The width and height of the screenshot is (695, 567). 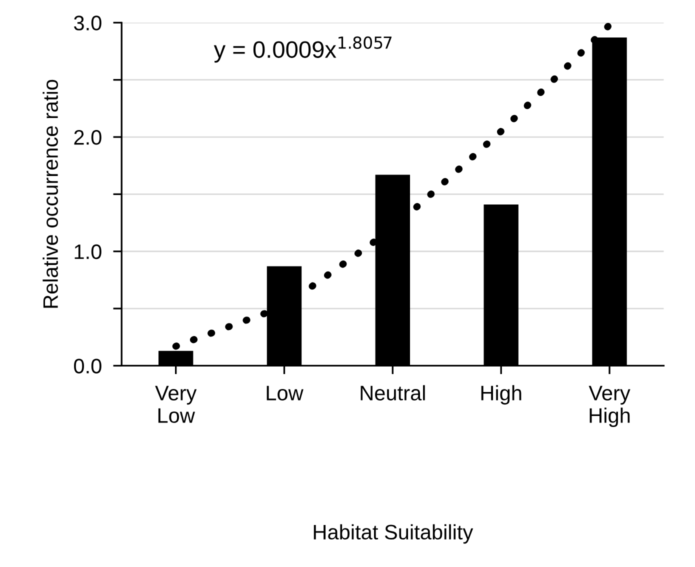 I want to click on y-tick-label: 3.0, so click(x=88, y=23).